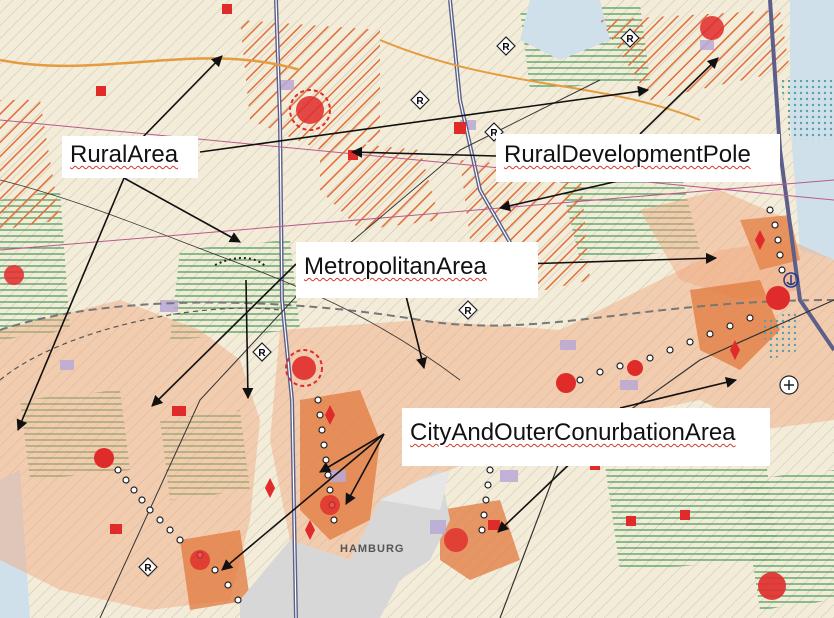  Describe the element at coordinates (352, 453) in the screenshot. I see `arrow-city-to-center` at that location.